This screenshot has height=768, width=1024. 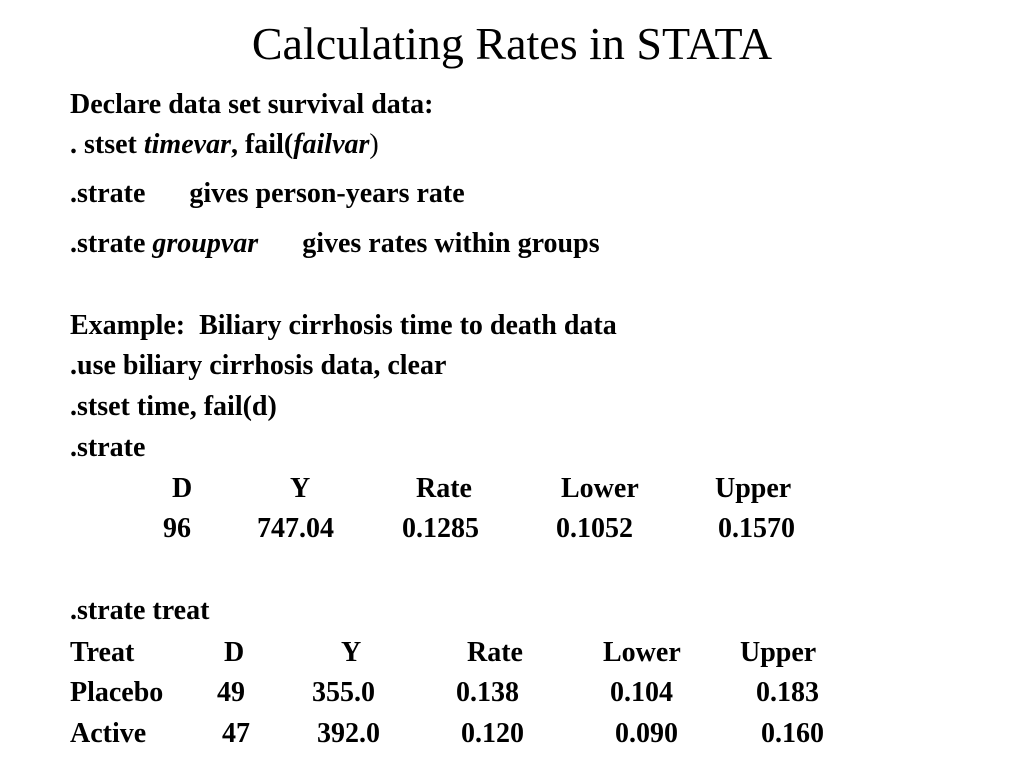 I want to click on table2-row1-y: 355.0, so click(x=343, y=692).